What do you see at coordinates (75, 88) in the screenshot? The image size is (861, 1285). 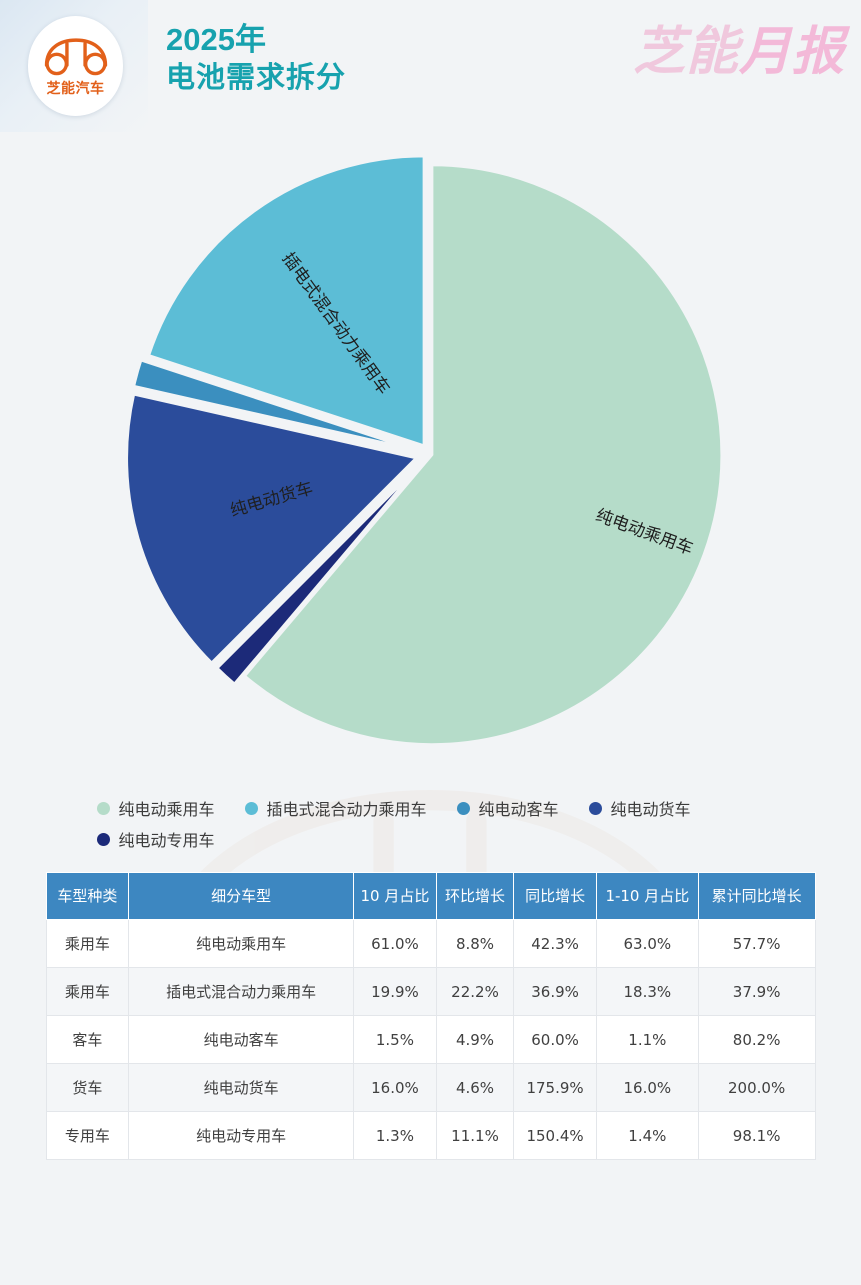 I see `logo-text: 芝能汽车` at bounding box center [75, 88].